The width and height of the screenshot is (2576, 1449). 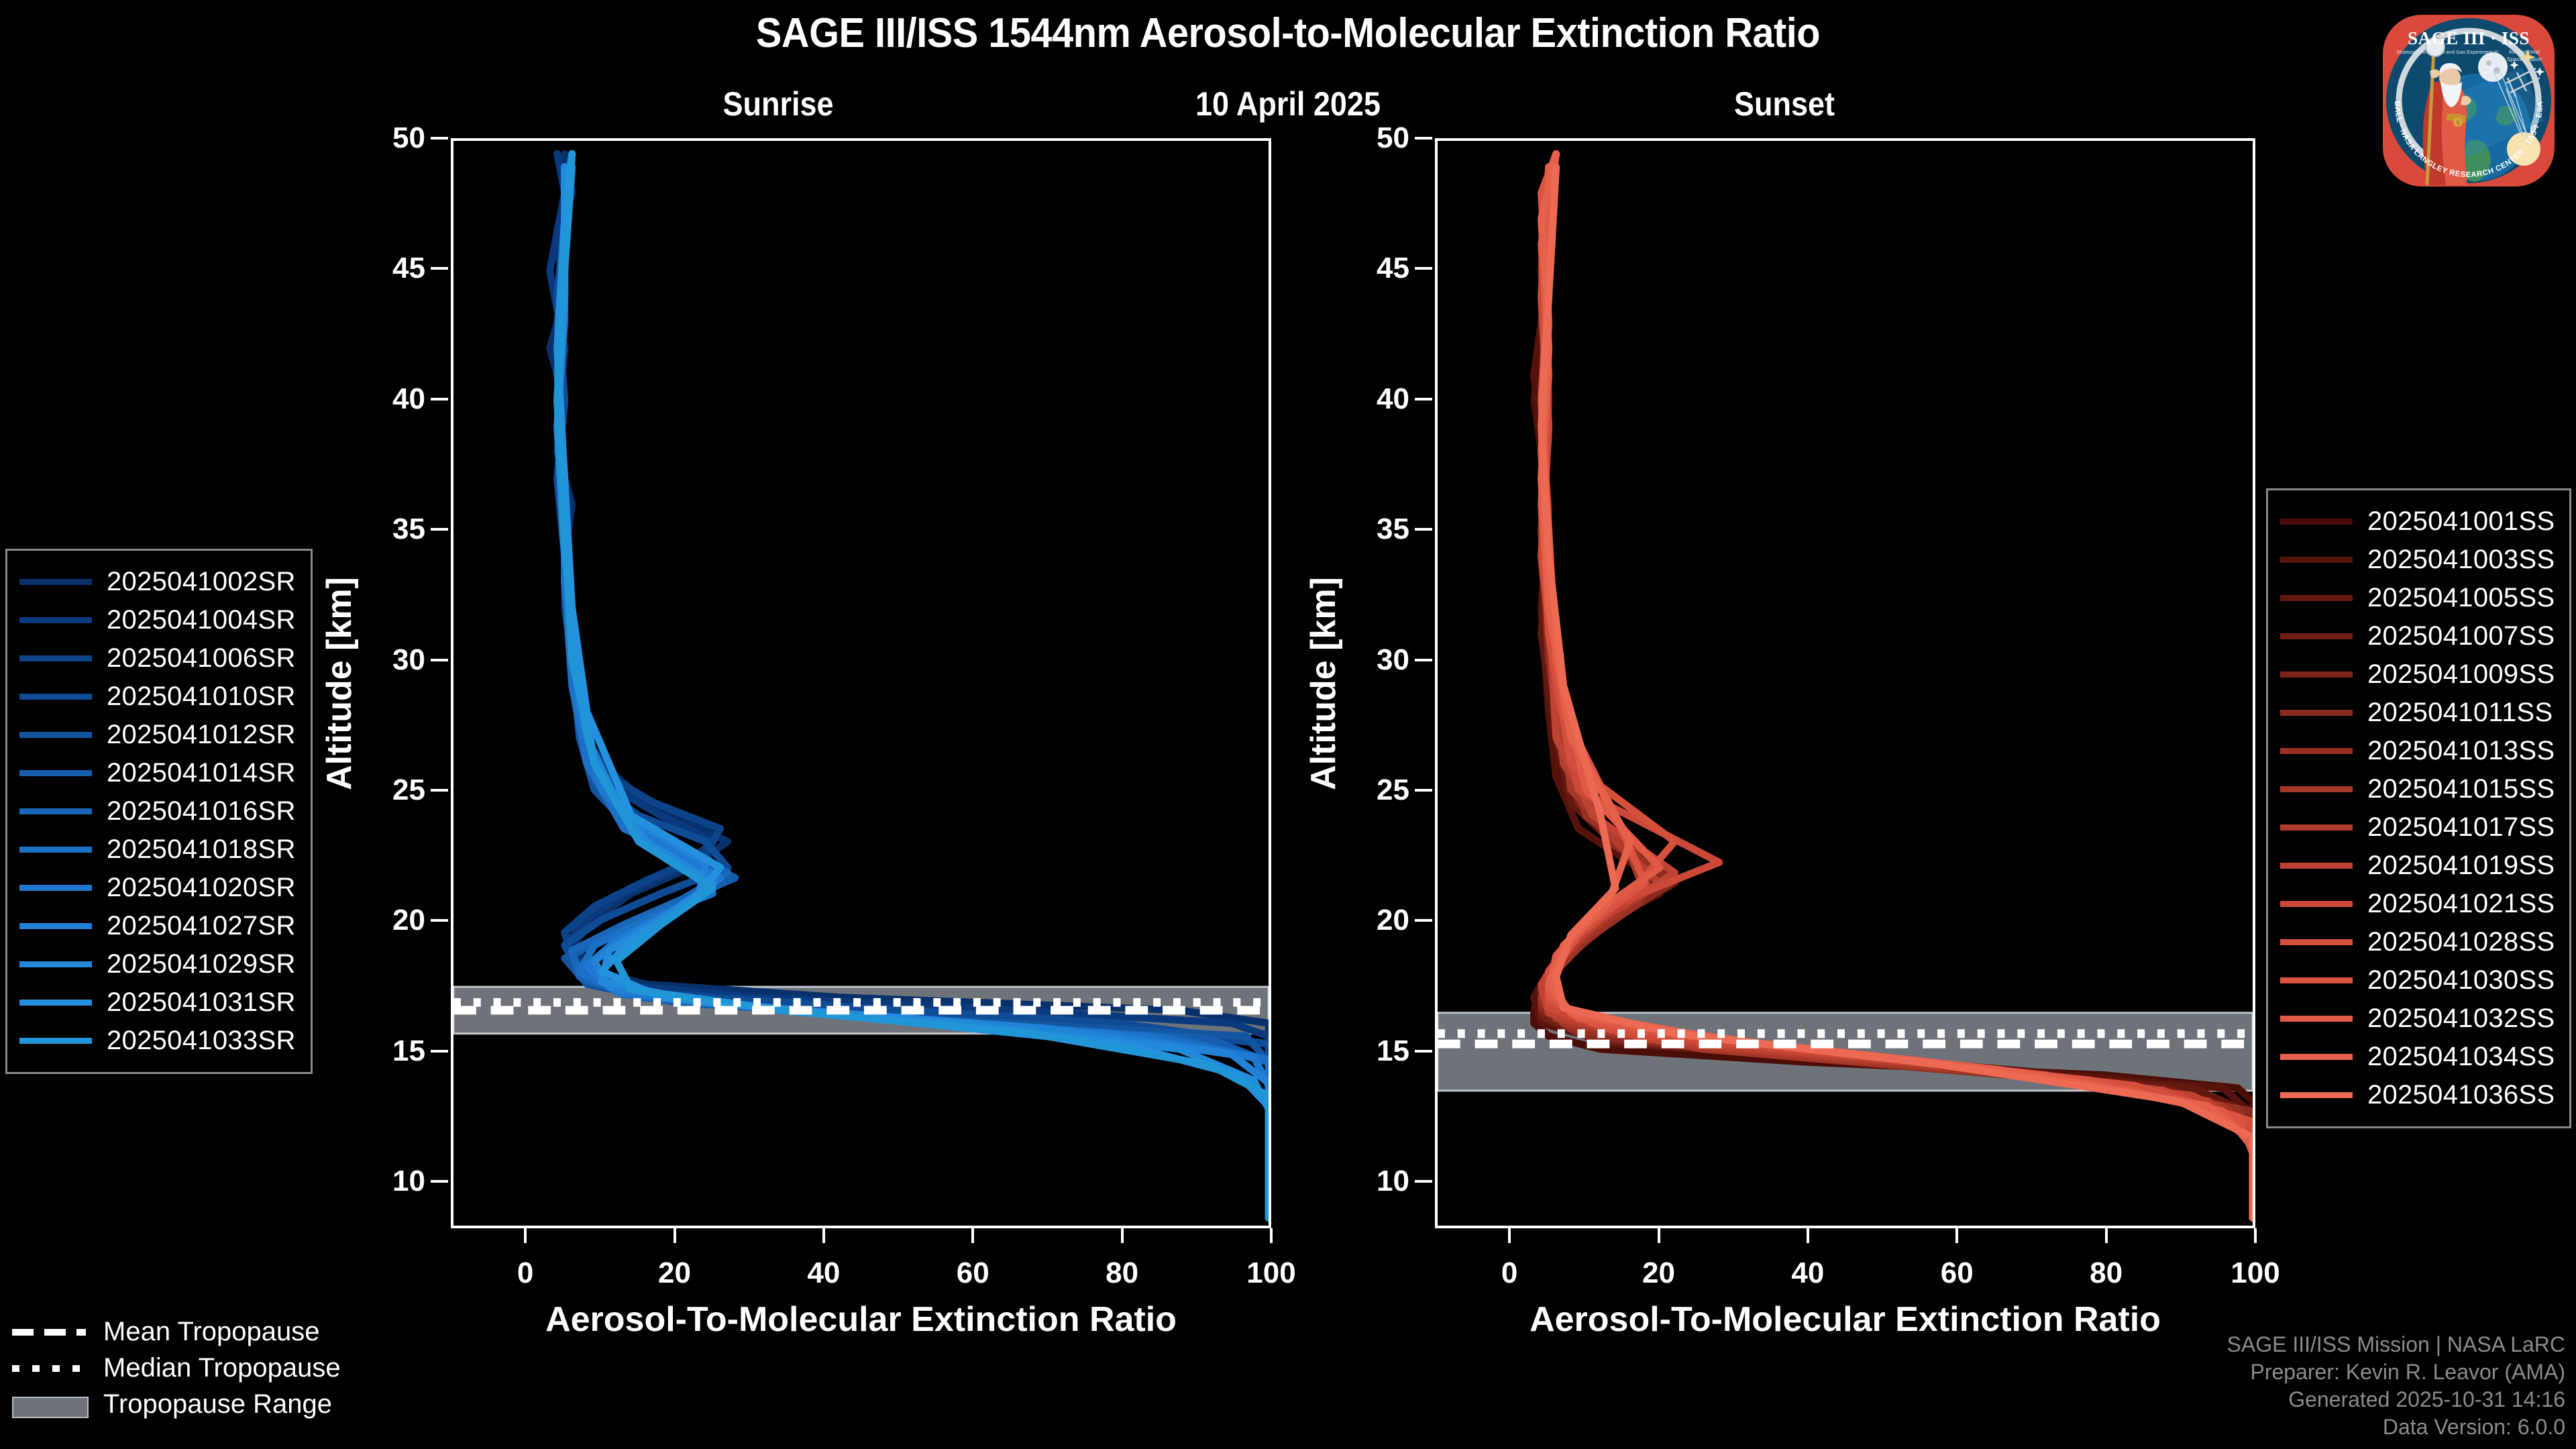 I want to click on legend-item-2025041014SR: 2025041014SR, so click(x=157, y=773).